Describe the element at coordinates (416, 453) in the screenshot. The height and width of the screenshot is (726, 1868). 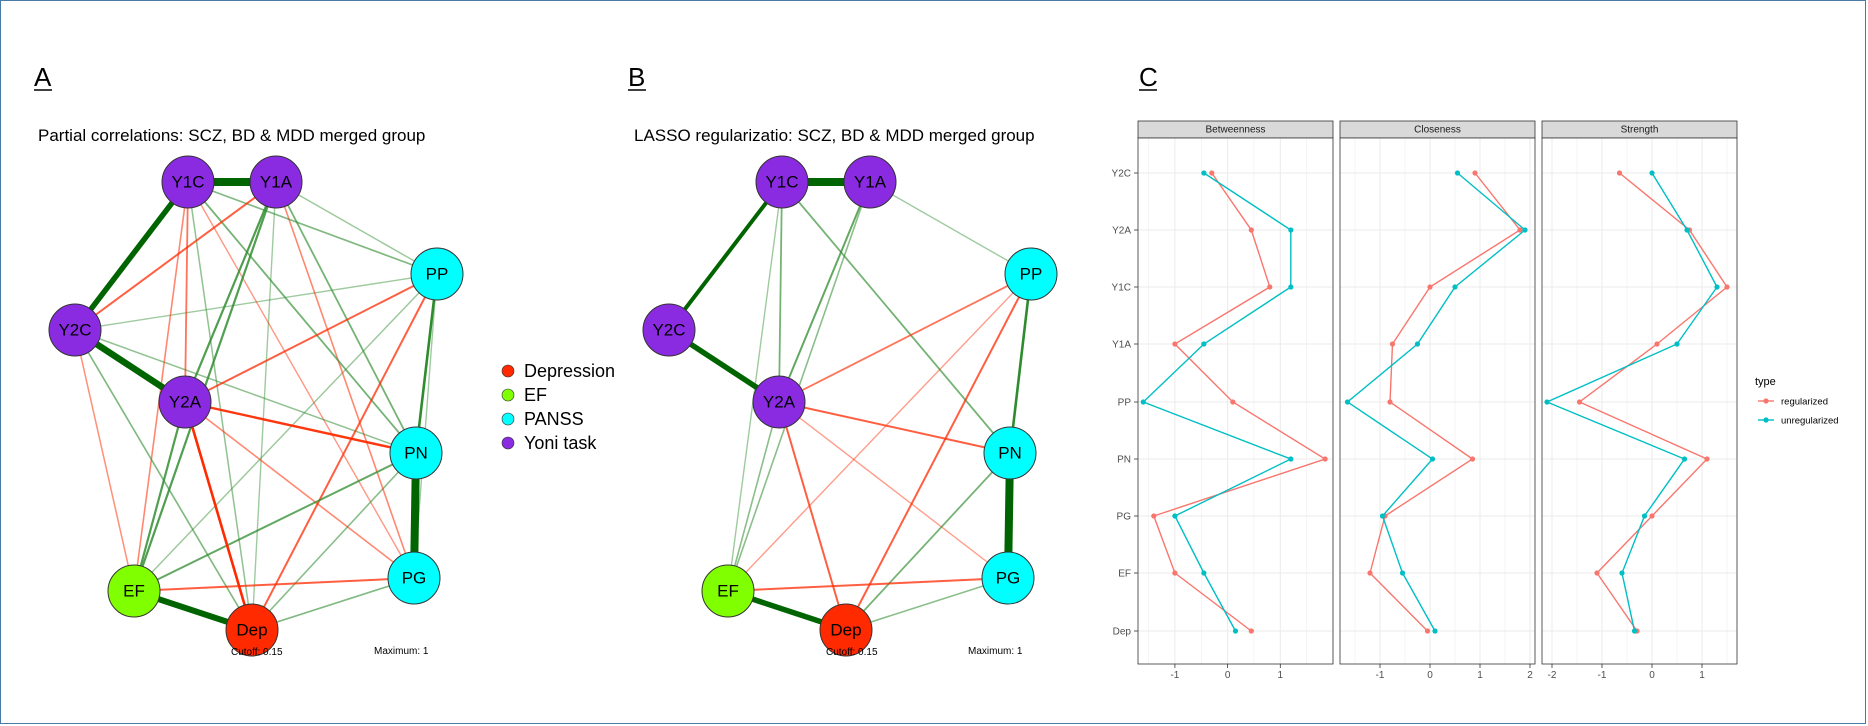
I see `panel-a-node-PN: PN` at that location.